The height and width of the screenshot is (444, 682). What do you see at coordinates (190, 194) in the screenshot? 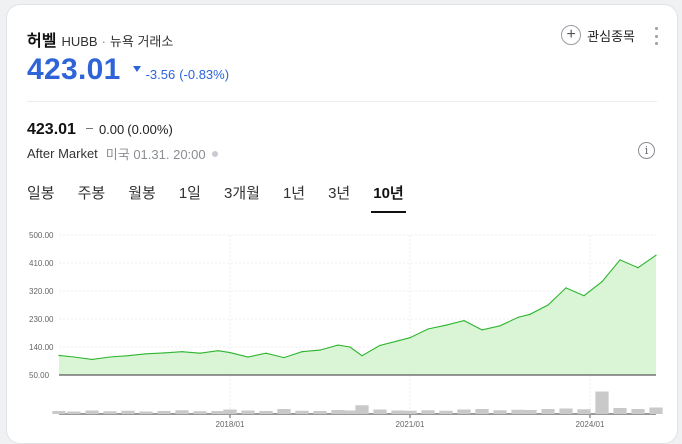
I see `tab-1-day: 1일` at bounding box center [190, 194].